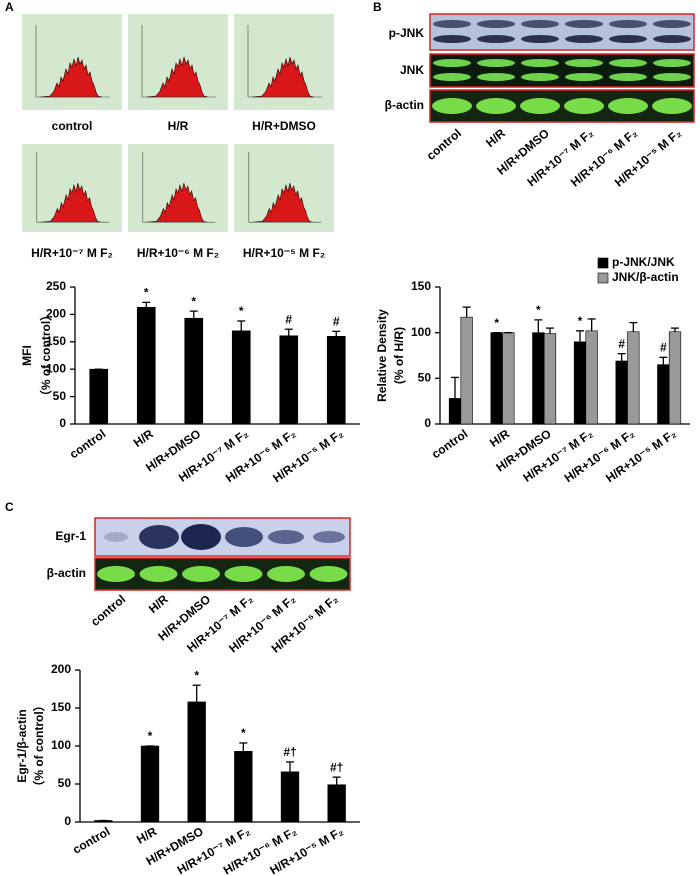 This screenshot has height=876, width=700. What do you see at coordinates (22, 745) in the screenshot?
I see `y-axis-label: Egr-1/β-actin` at bounding box center [22, 745].